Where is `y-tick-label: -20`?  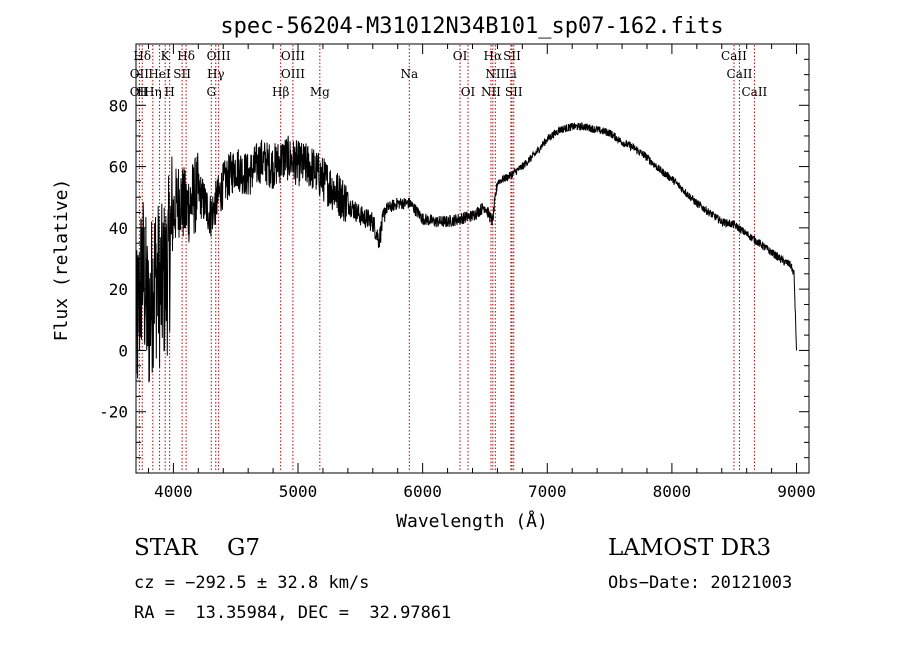 y-tick-label: -20 is located at coordinates (113, 412).